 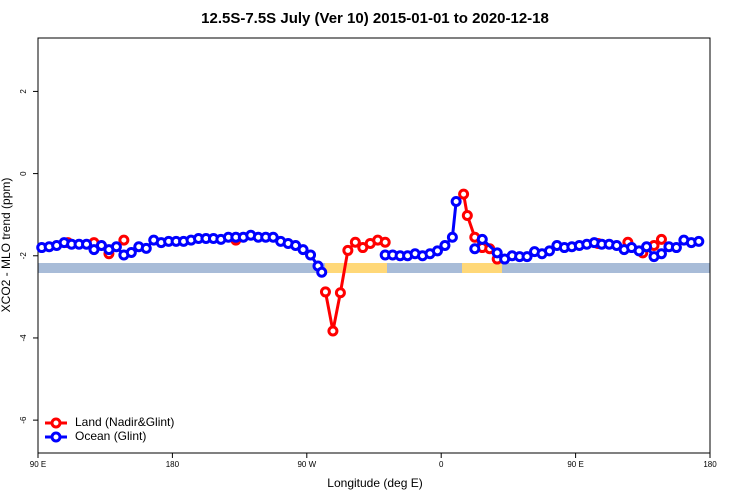 What do you see at coordinates (23, 256) in the screenshot?
I see `y-tick-label: -2` at bounding box center [23, 256].